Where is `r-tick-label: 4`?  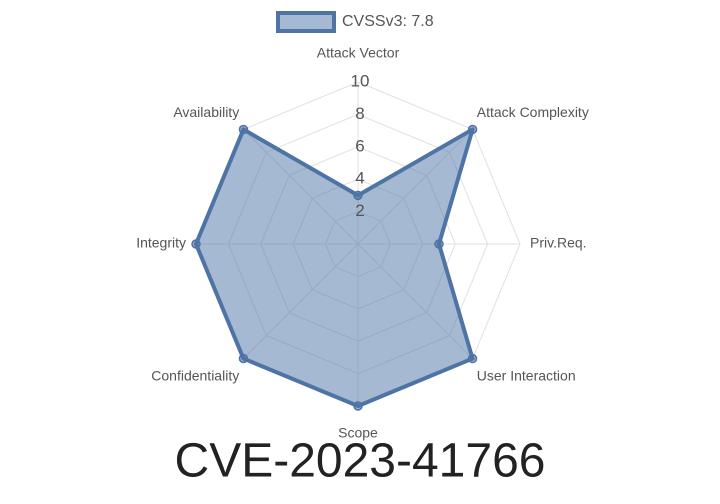 r-tick-label: 4 is located at coordinates (359, 178).